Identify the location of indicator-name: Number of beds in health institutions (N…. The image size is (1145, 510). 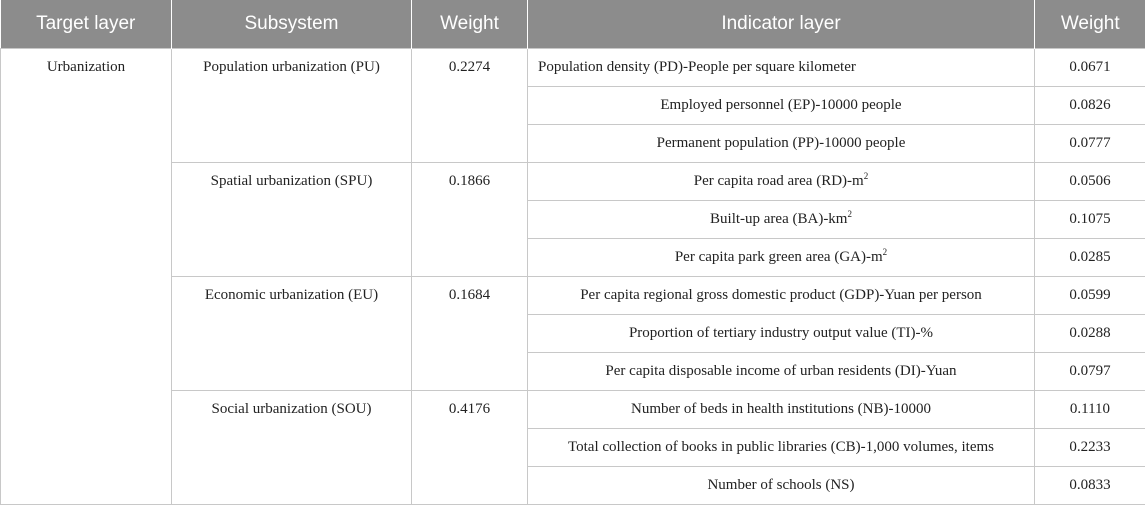
(781, 409).